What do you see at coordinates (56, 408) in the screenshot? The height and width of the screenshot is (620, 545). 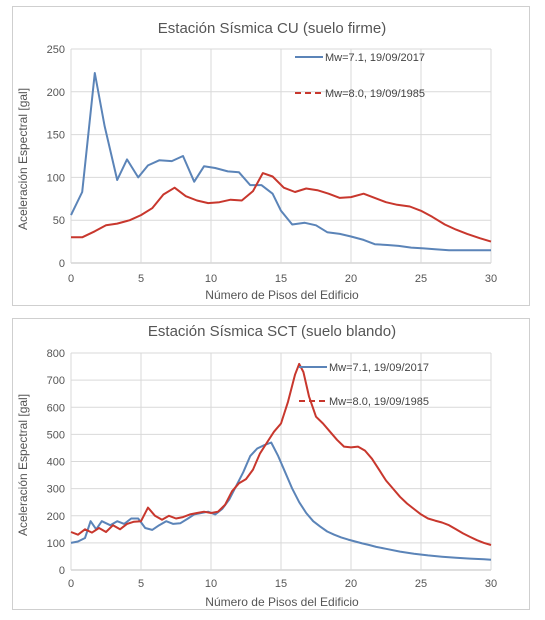 I see `y-tick-label: 600` at bounding box center [56, 408].